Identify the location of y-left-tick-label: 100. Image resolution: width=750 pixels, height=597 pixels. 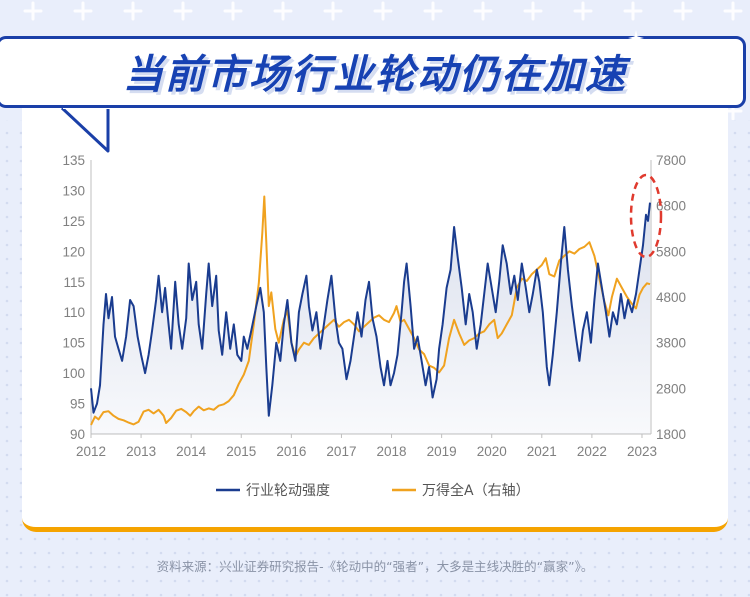
(73, 373).